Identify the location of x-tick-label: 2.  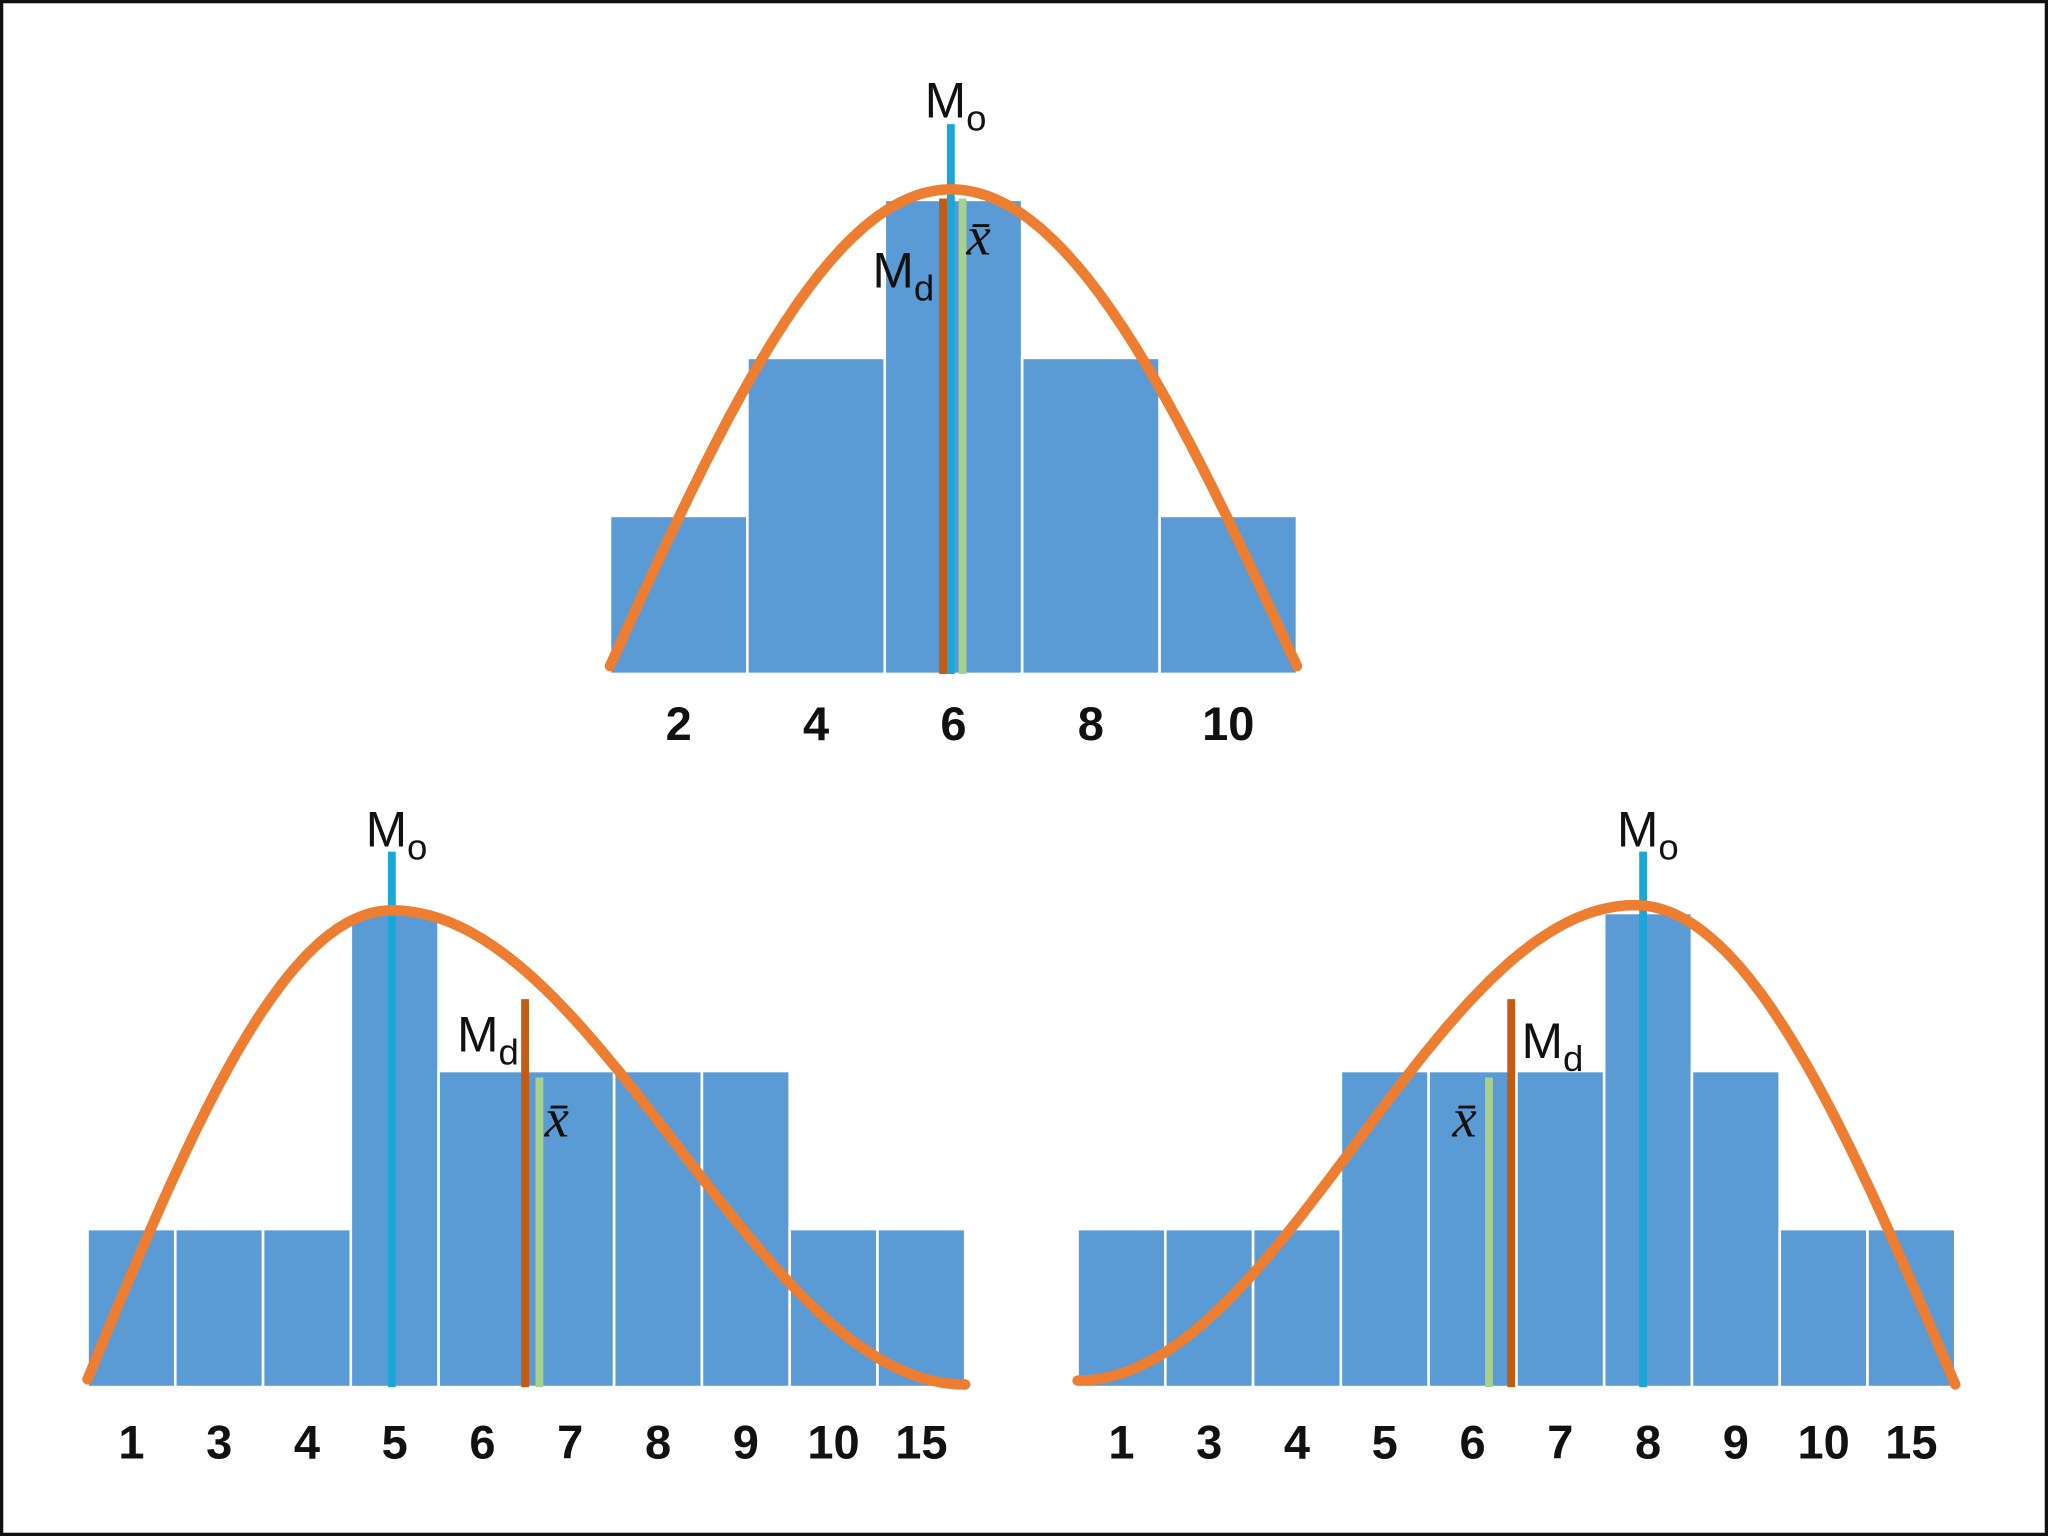
(679, 723).